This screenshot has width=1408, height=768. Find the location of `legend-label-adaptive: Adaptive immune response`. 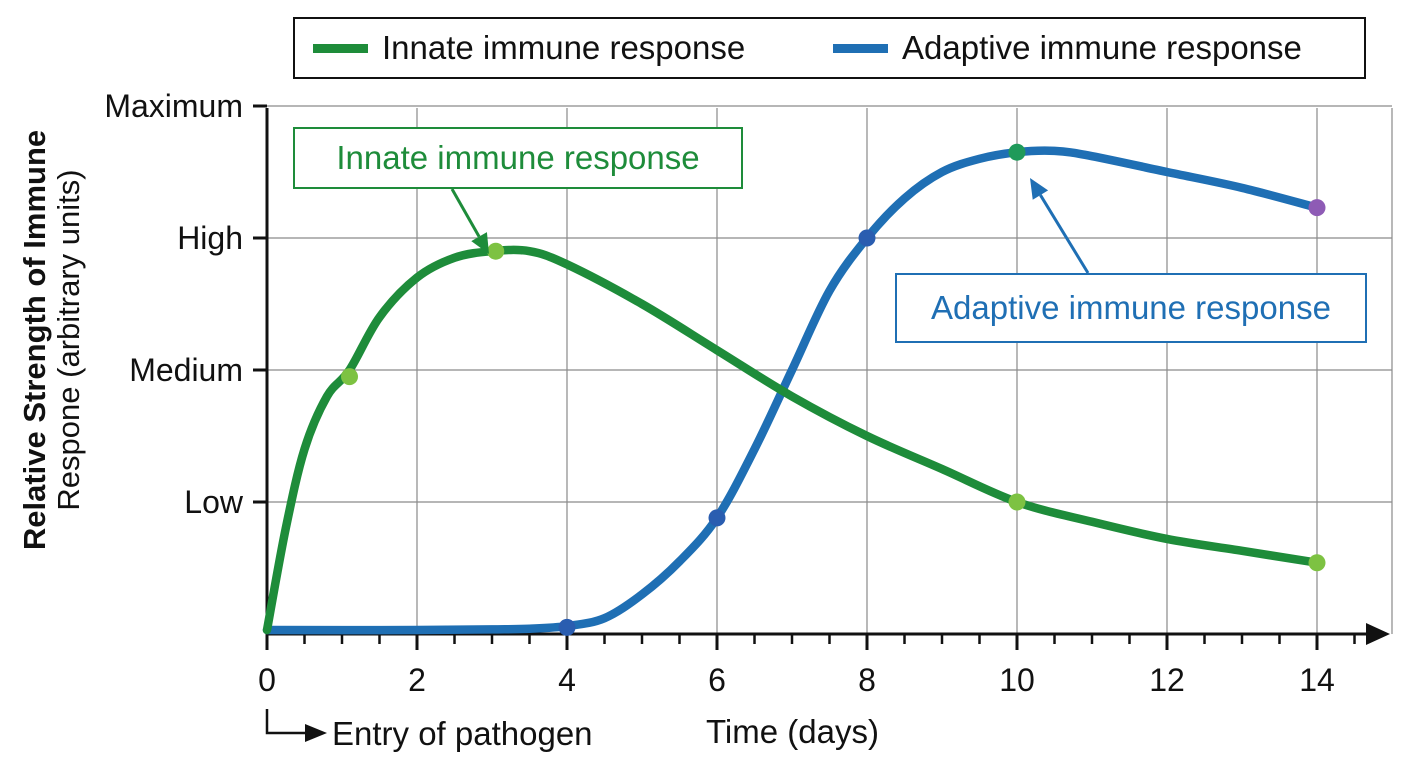

legend-label-adaptive: Adaptive immune response is located at coordinates (1102, 47).